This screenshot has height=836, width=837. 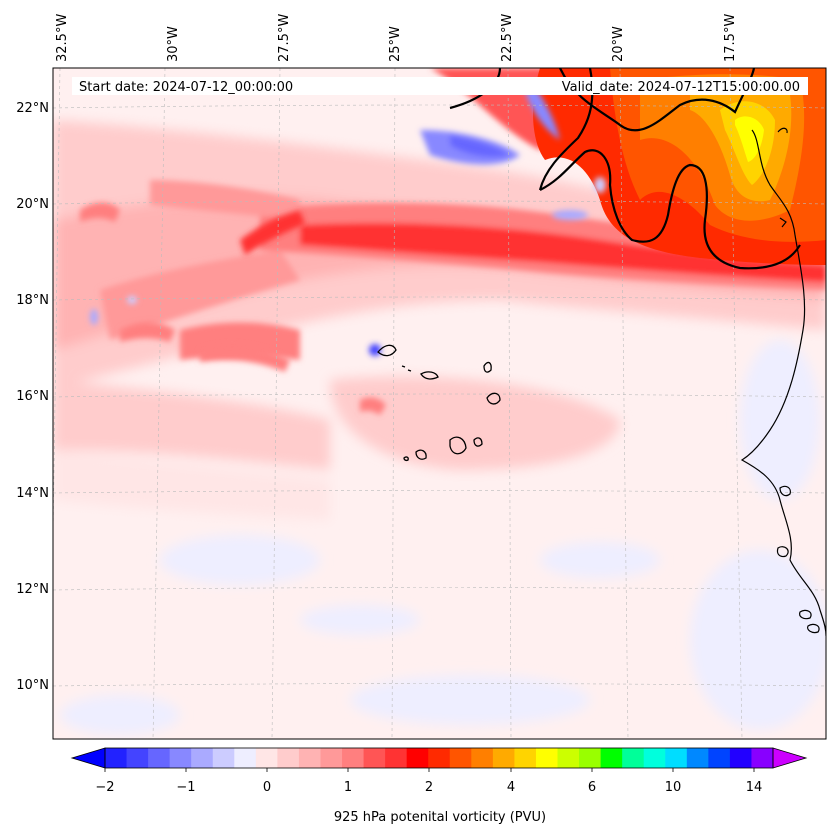 What do you see at coordinates (32, 300) in the screenshot?
I see `lat-label: 18°N` at bounding box center [32, 300].